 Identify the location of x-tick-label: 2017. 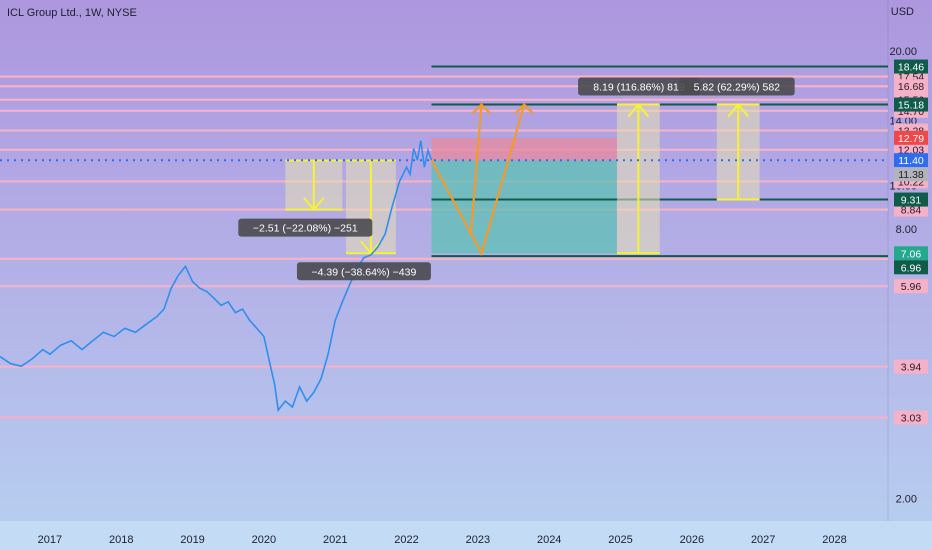
(50, 540).